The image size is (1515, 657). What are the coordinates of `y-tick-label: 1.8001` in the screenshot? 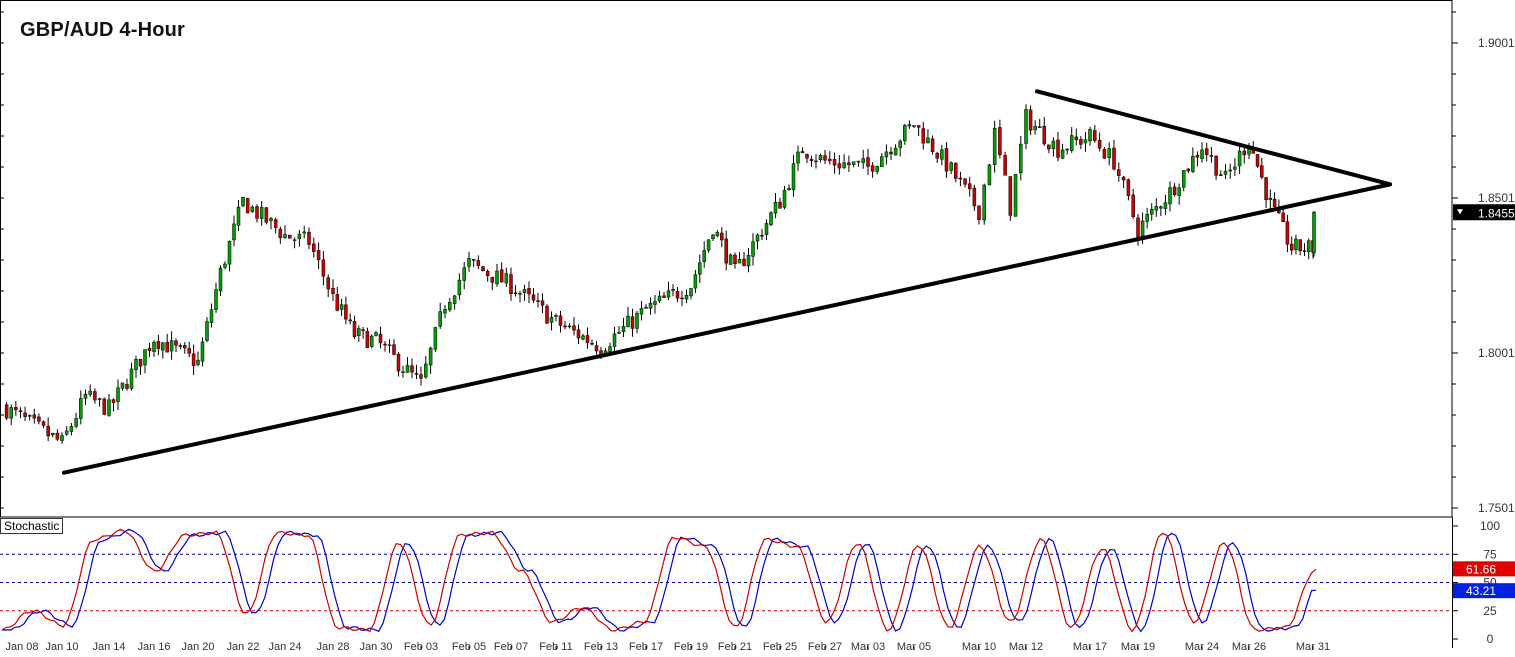 It's located at (1496, 353).